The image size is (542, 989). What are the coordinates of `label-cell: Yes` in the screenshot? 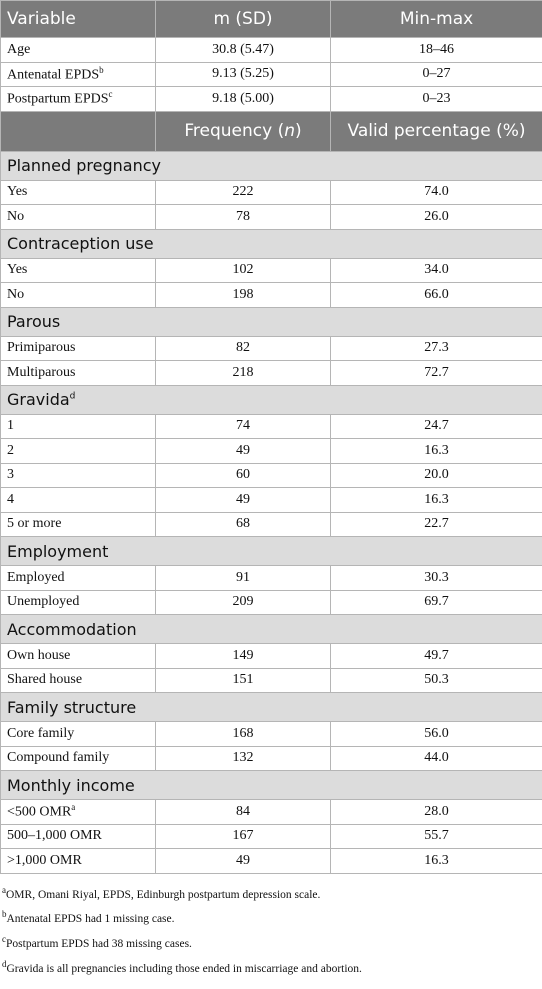 It's located at (78, 270).